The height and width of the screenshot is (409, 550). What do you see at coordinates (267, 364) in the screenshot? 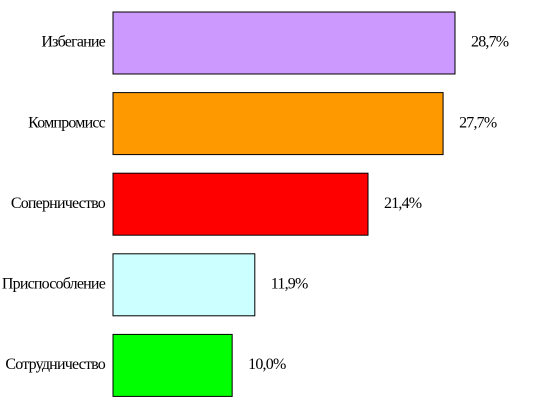
I see `value-label: 10,0%` at bounding box center [267, 364].